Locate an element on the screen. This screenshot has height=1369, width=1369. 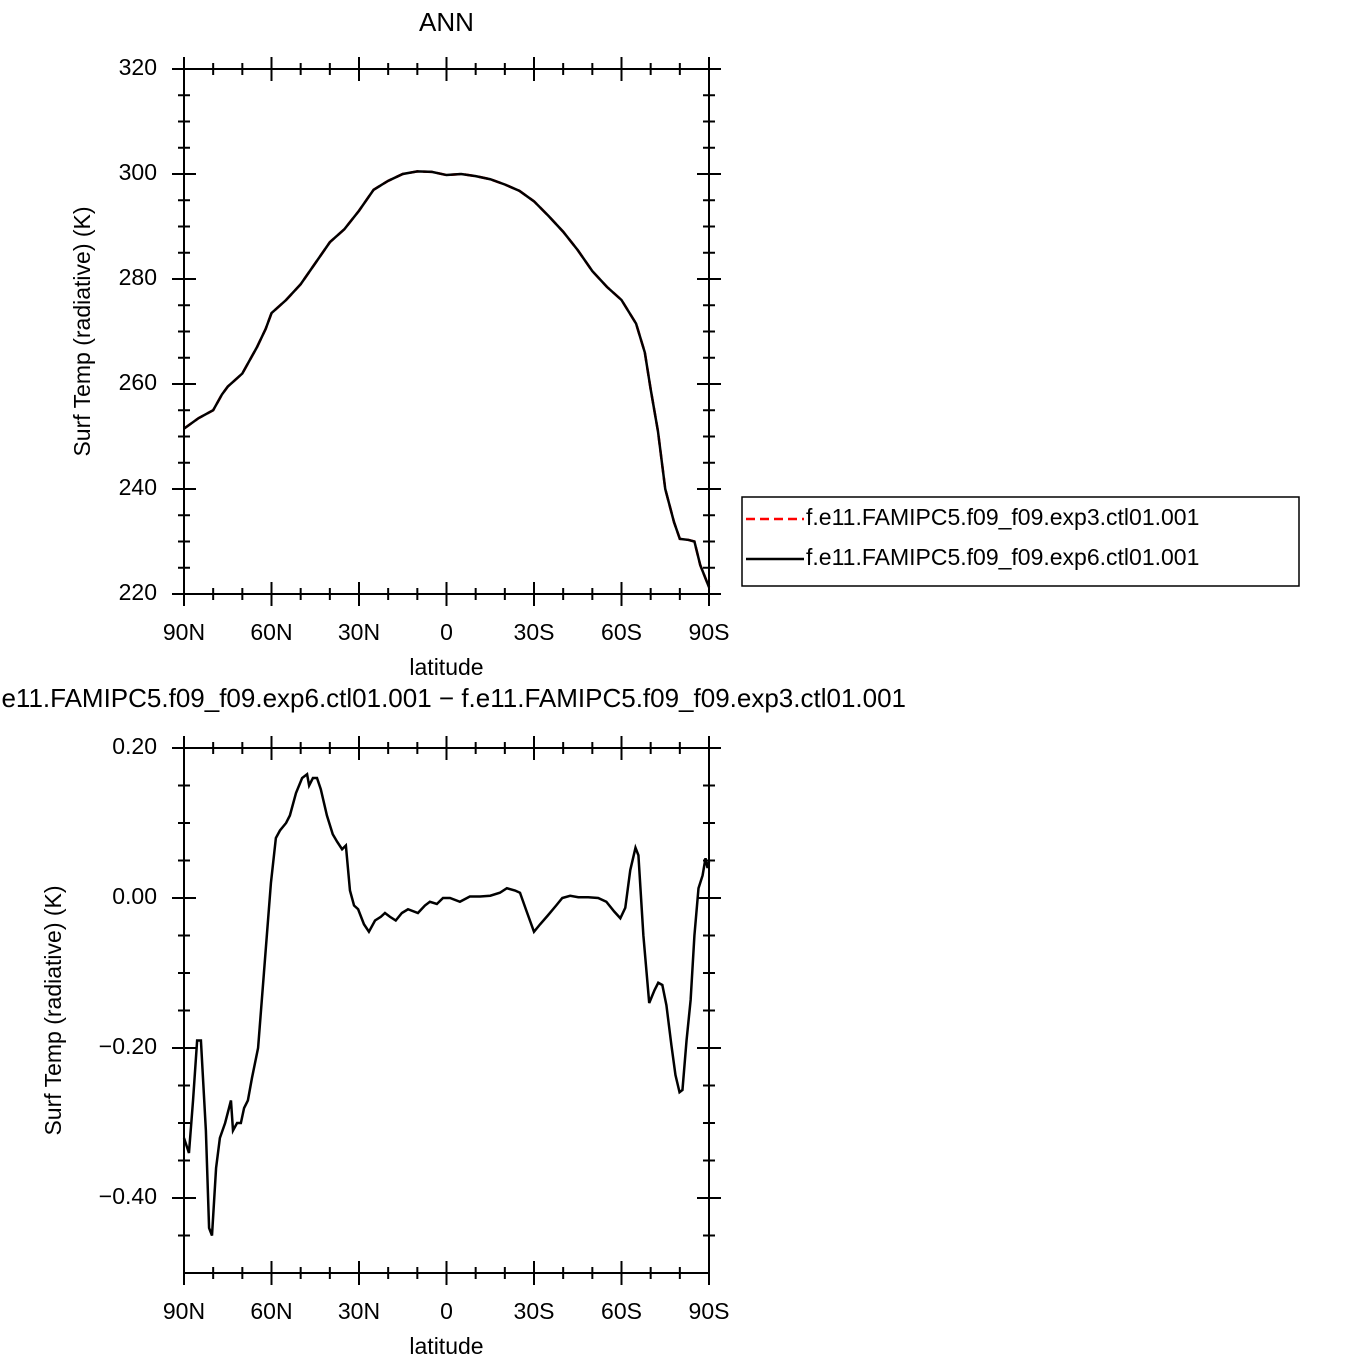
y-tick-label: 300 is located at coordinates (138, 172).